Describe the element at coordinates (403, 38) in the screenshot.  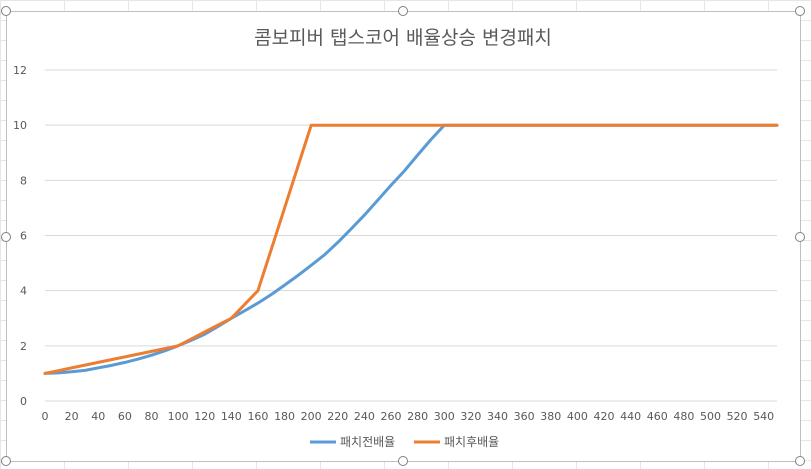
I see `chart-title: 콤보피버 탭스코어 배율상승 변경패치` at that location.